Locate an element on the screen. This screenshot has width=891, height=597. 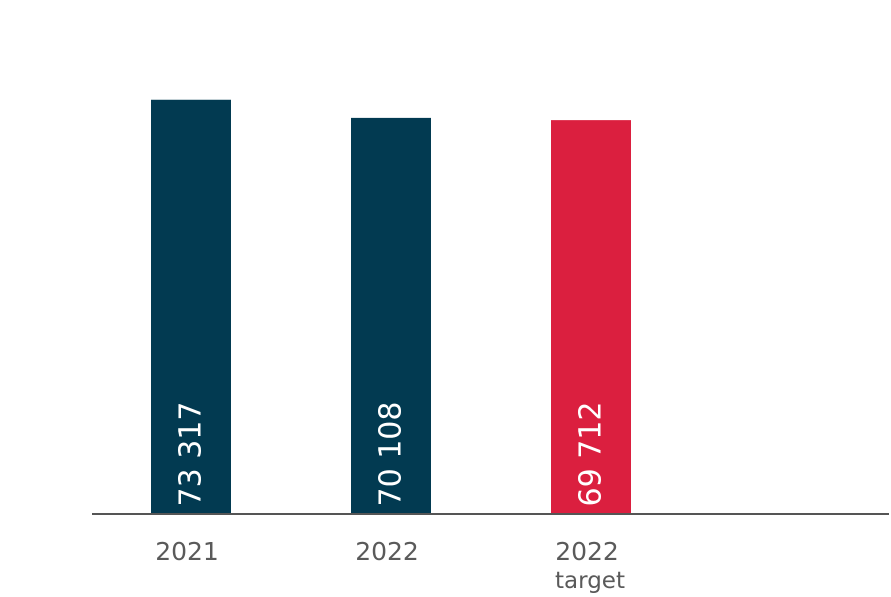
category-label-2: 2022 is located at coordinates (587, 551).